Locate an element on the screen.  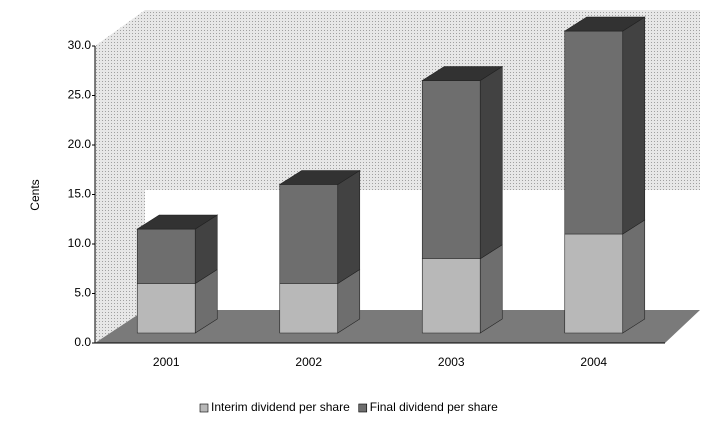
legend-label: Interim dividend per share is located at coordinates (280, 407).